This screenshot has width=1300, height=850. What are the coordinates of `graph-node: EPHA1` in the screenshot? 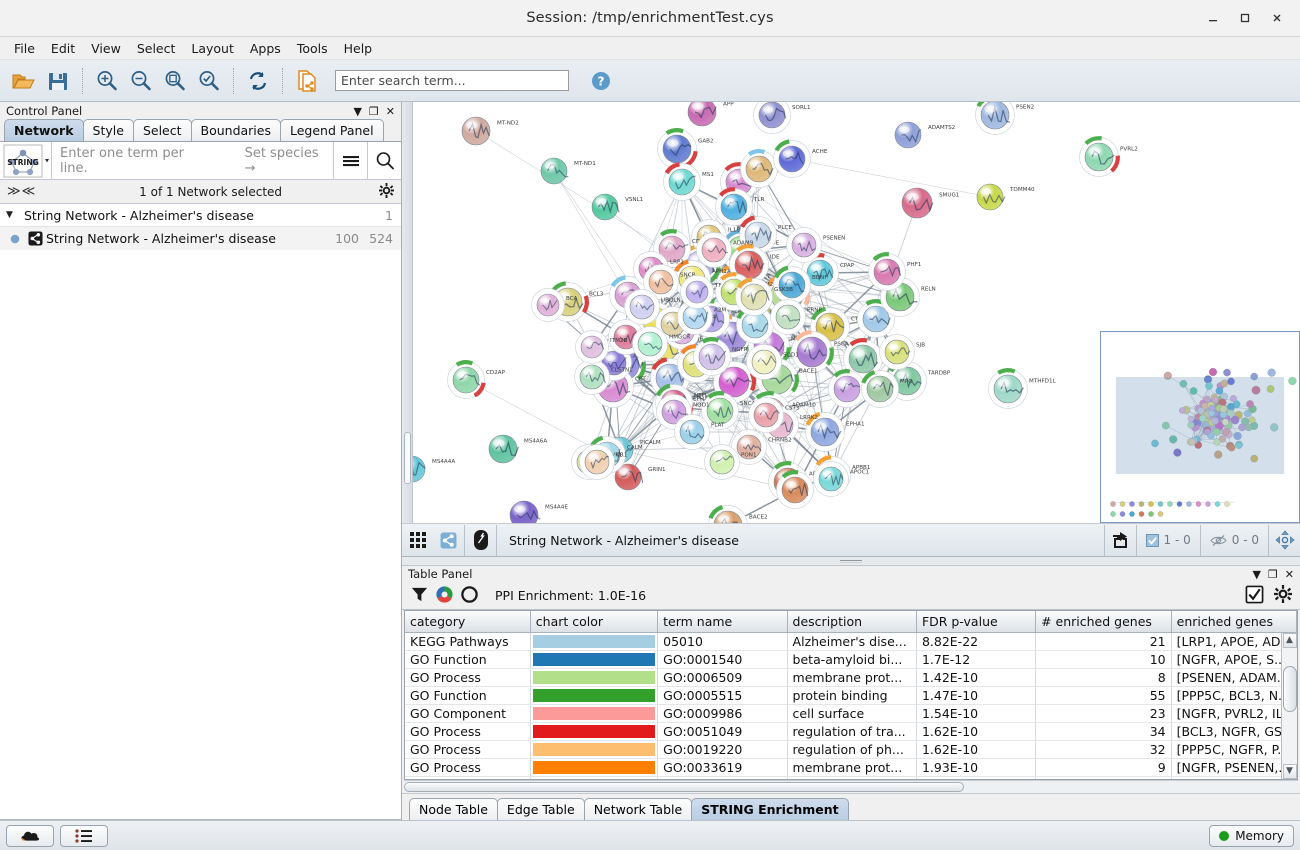 It's located at (835, 431).